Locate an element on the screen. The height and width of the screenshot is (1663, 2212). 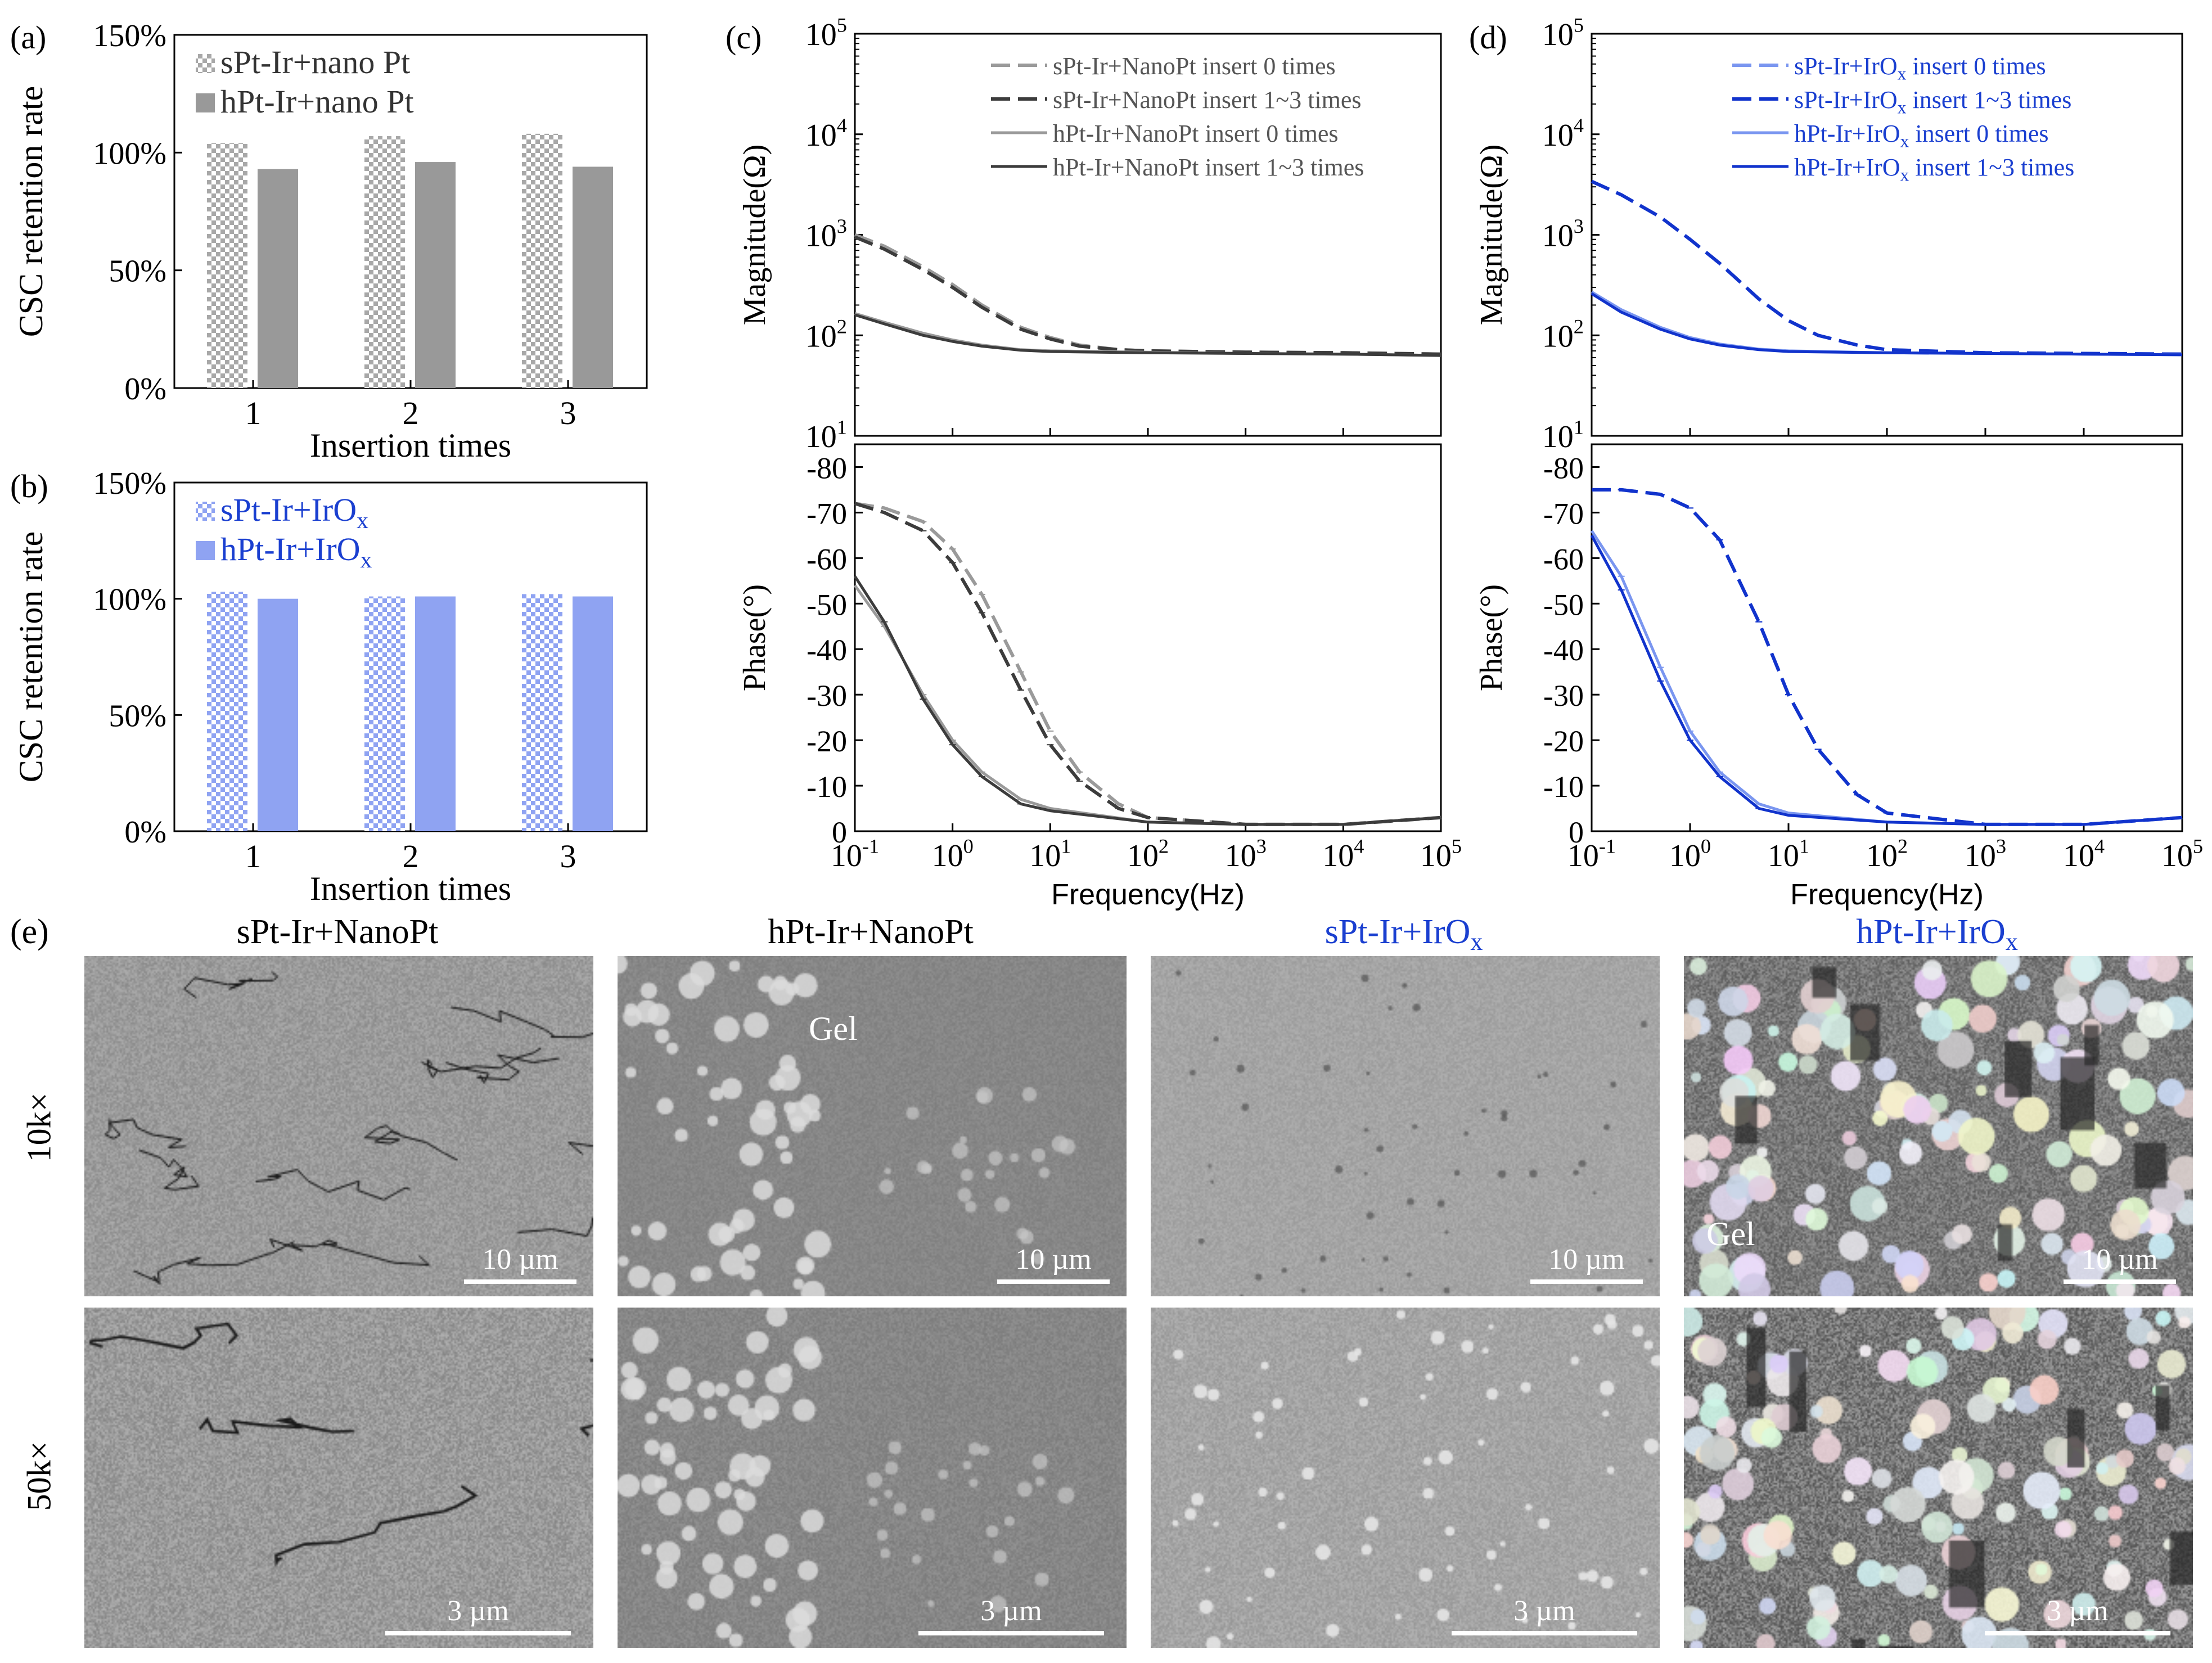
legend-label: hPt-Ir+IrOx​ insert 0 times is located at coordinates (1921, 135).